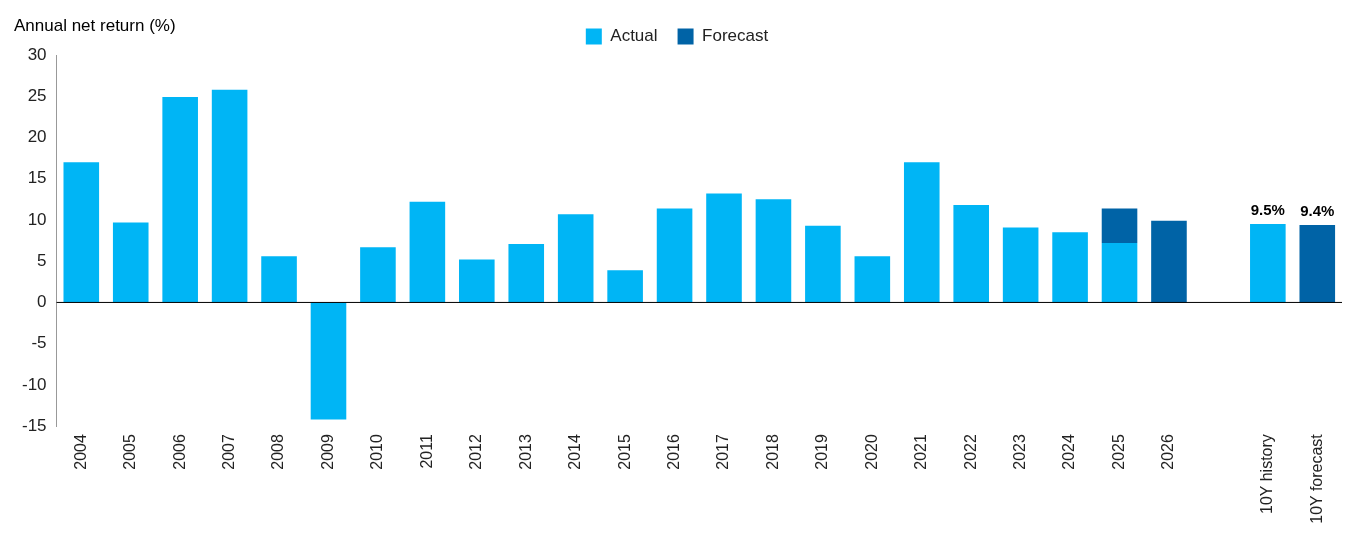 The image size is (1354, 540). What do you see at coordinates (95, 25) in the screenshot?
I see `y-axis-title: Annual net return (%)` at bounding box center [95, 25].